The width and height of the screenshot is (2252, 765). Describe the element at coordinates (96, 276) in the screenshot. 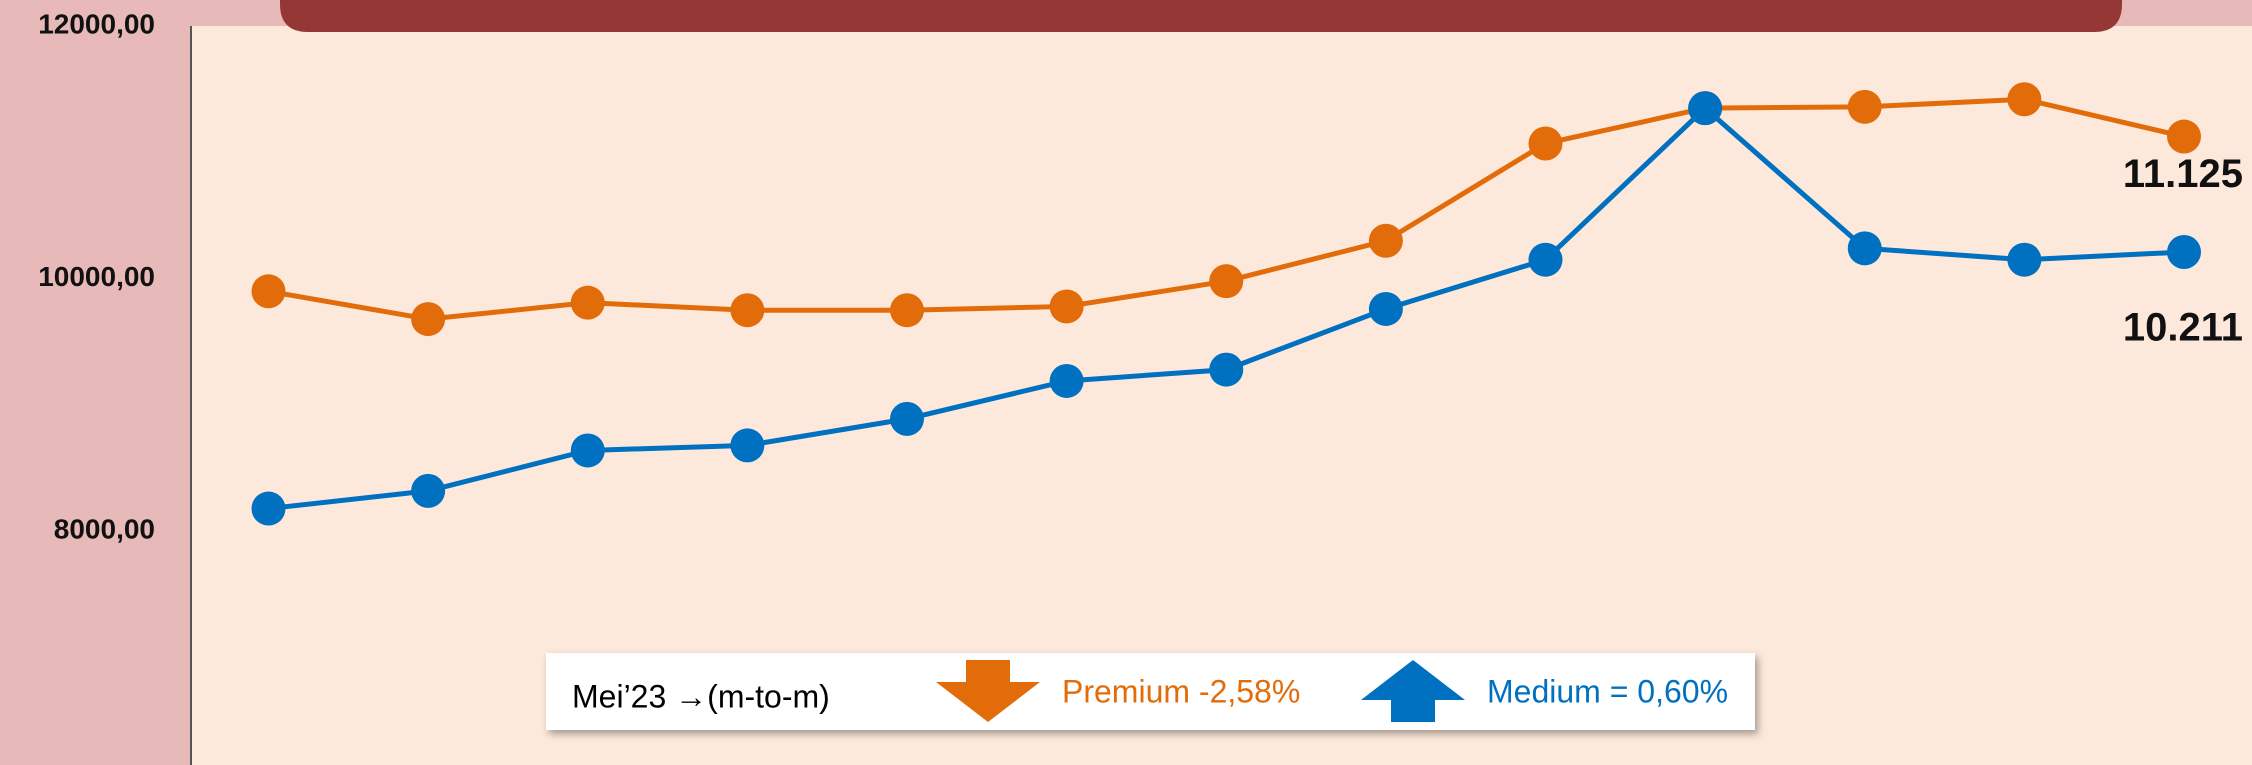

I see `y-tick-label: 10000,00` at that location.